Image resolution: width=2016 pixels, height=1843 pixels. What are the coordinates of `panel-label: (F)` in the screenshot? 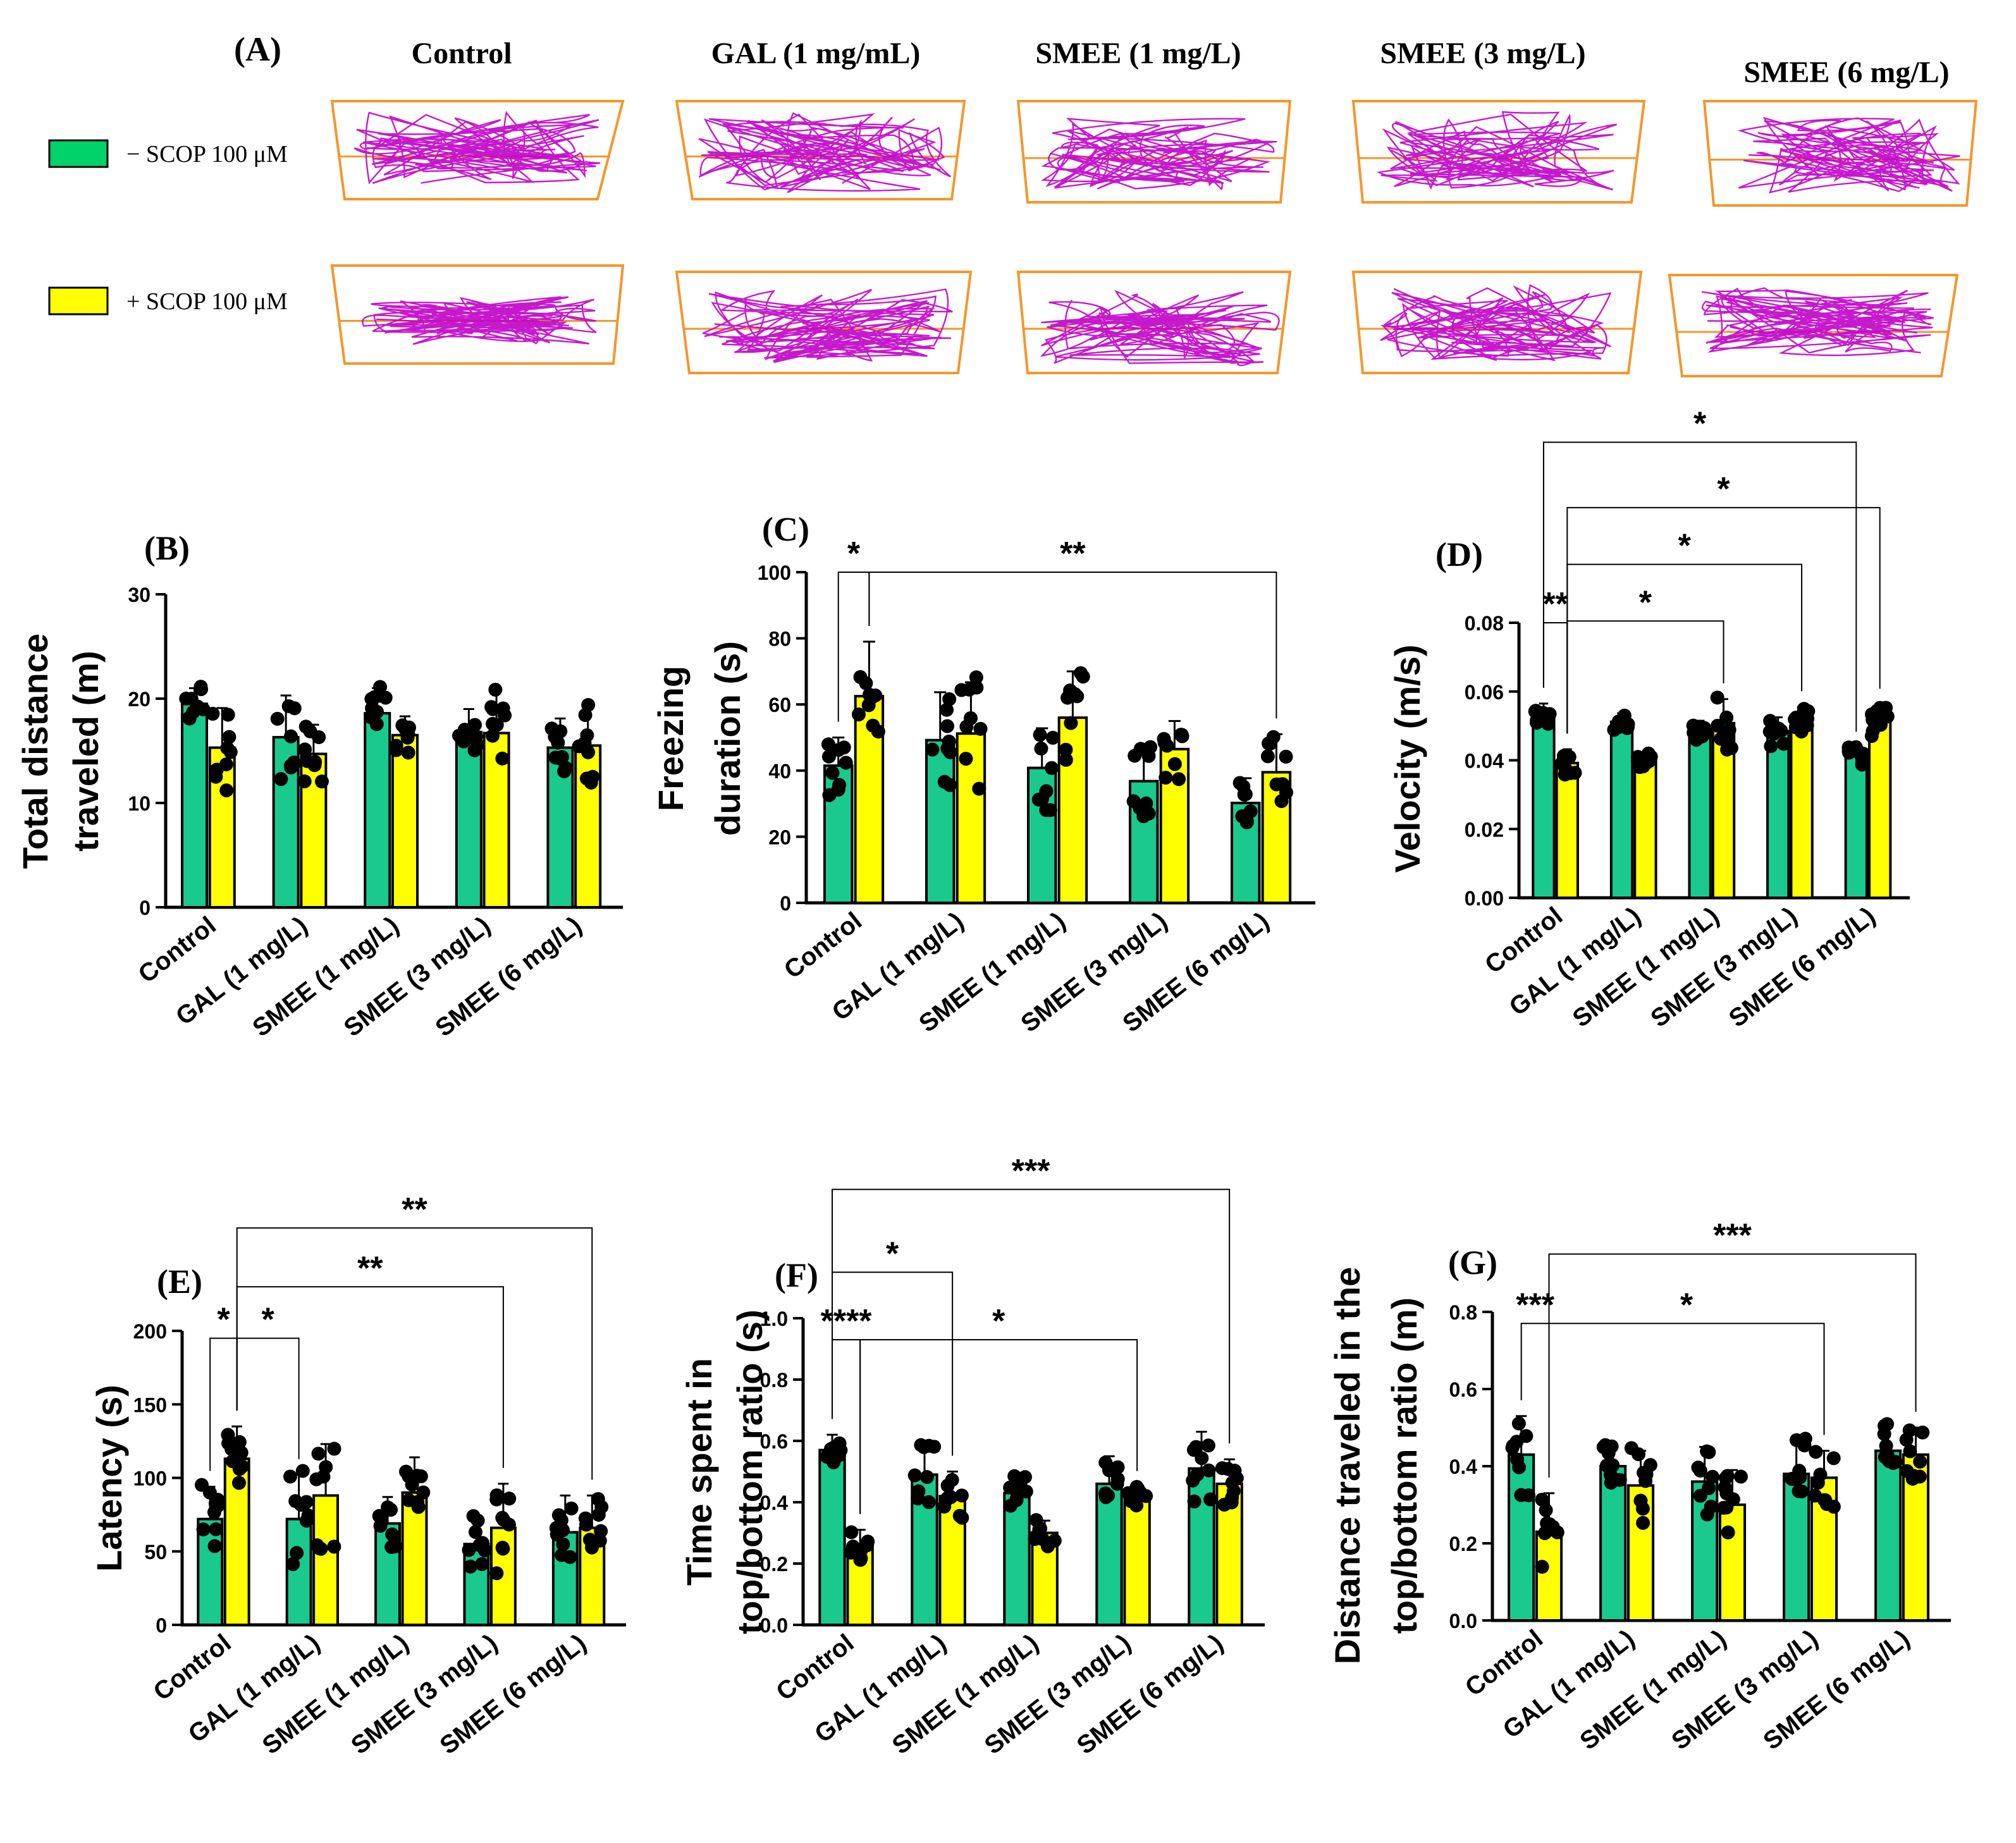 It's located at (796, 1275).